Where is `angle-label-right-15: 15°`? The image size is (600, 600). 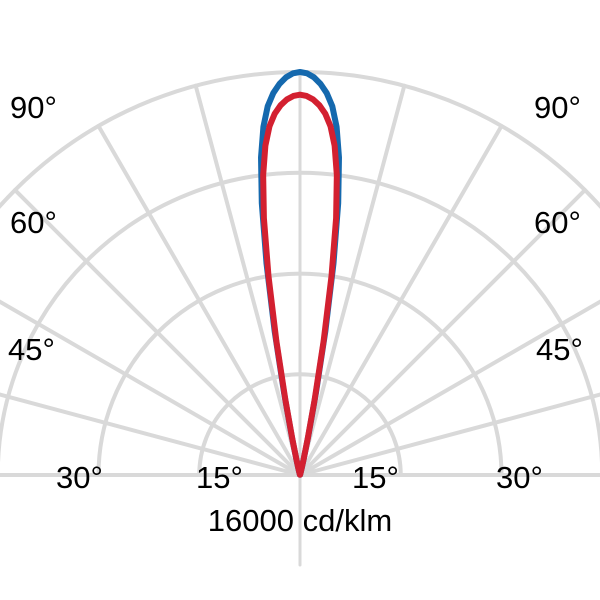
angle-label-right-15: 15° is located at coordinates (375, 477).